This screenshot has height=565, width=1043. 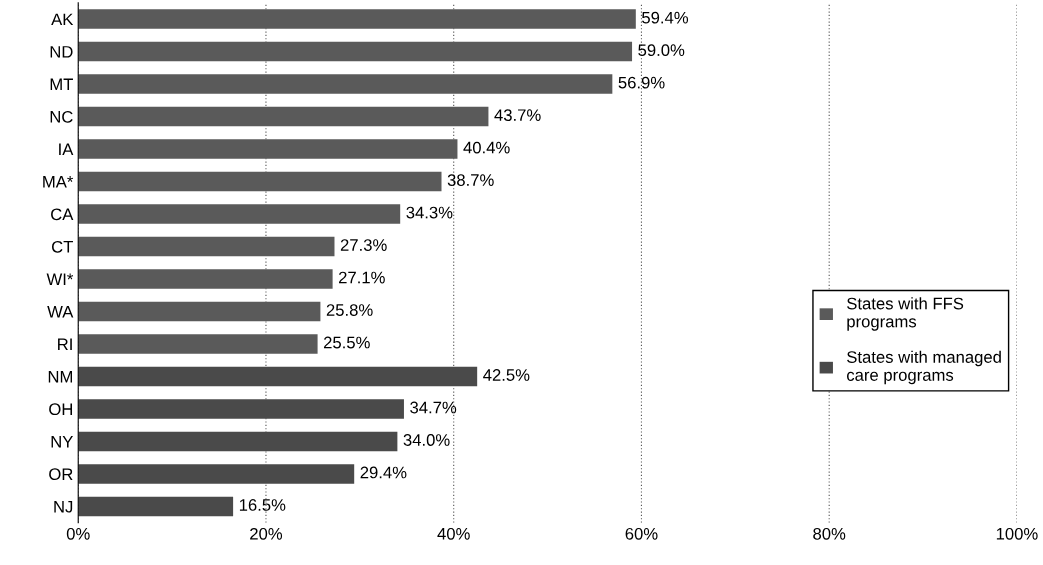 I want to click on x-tick-label: 100%, so click(x=1017, y=533).